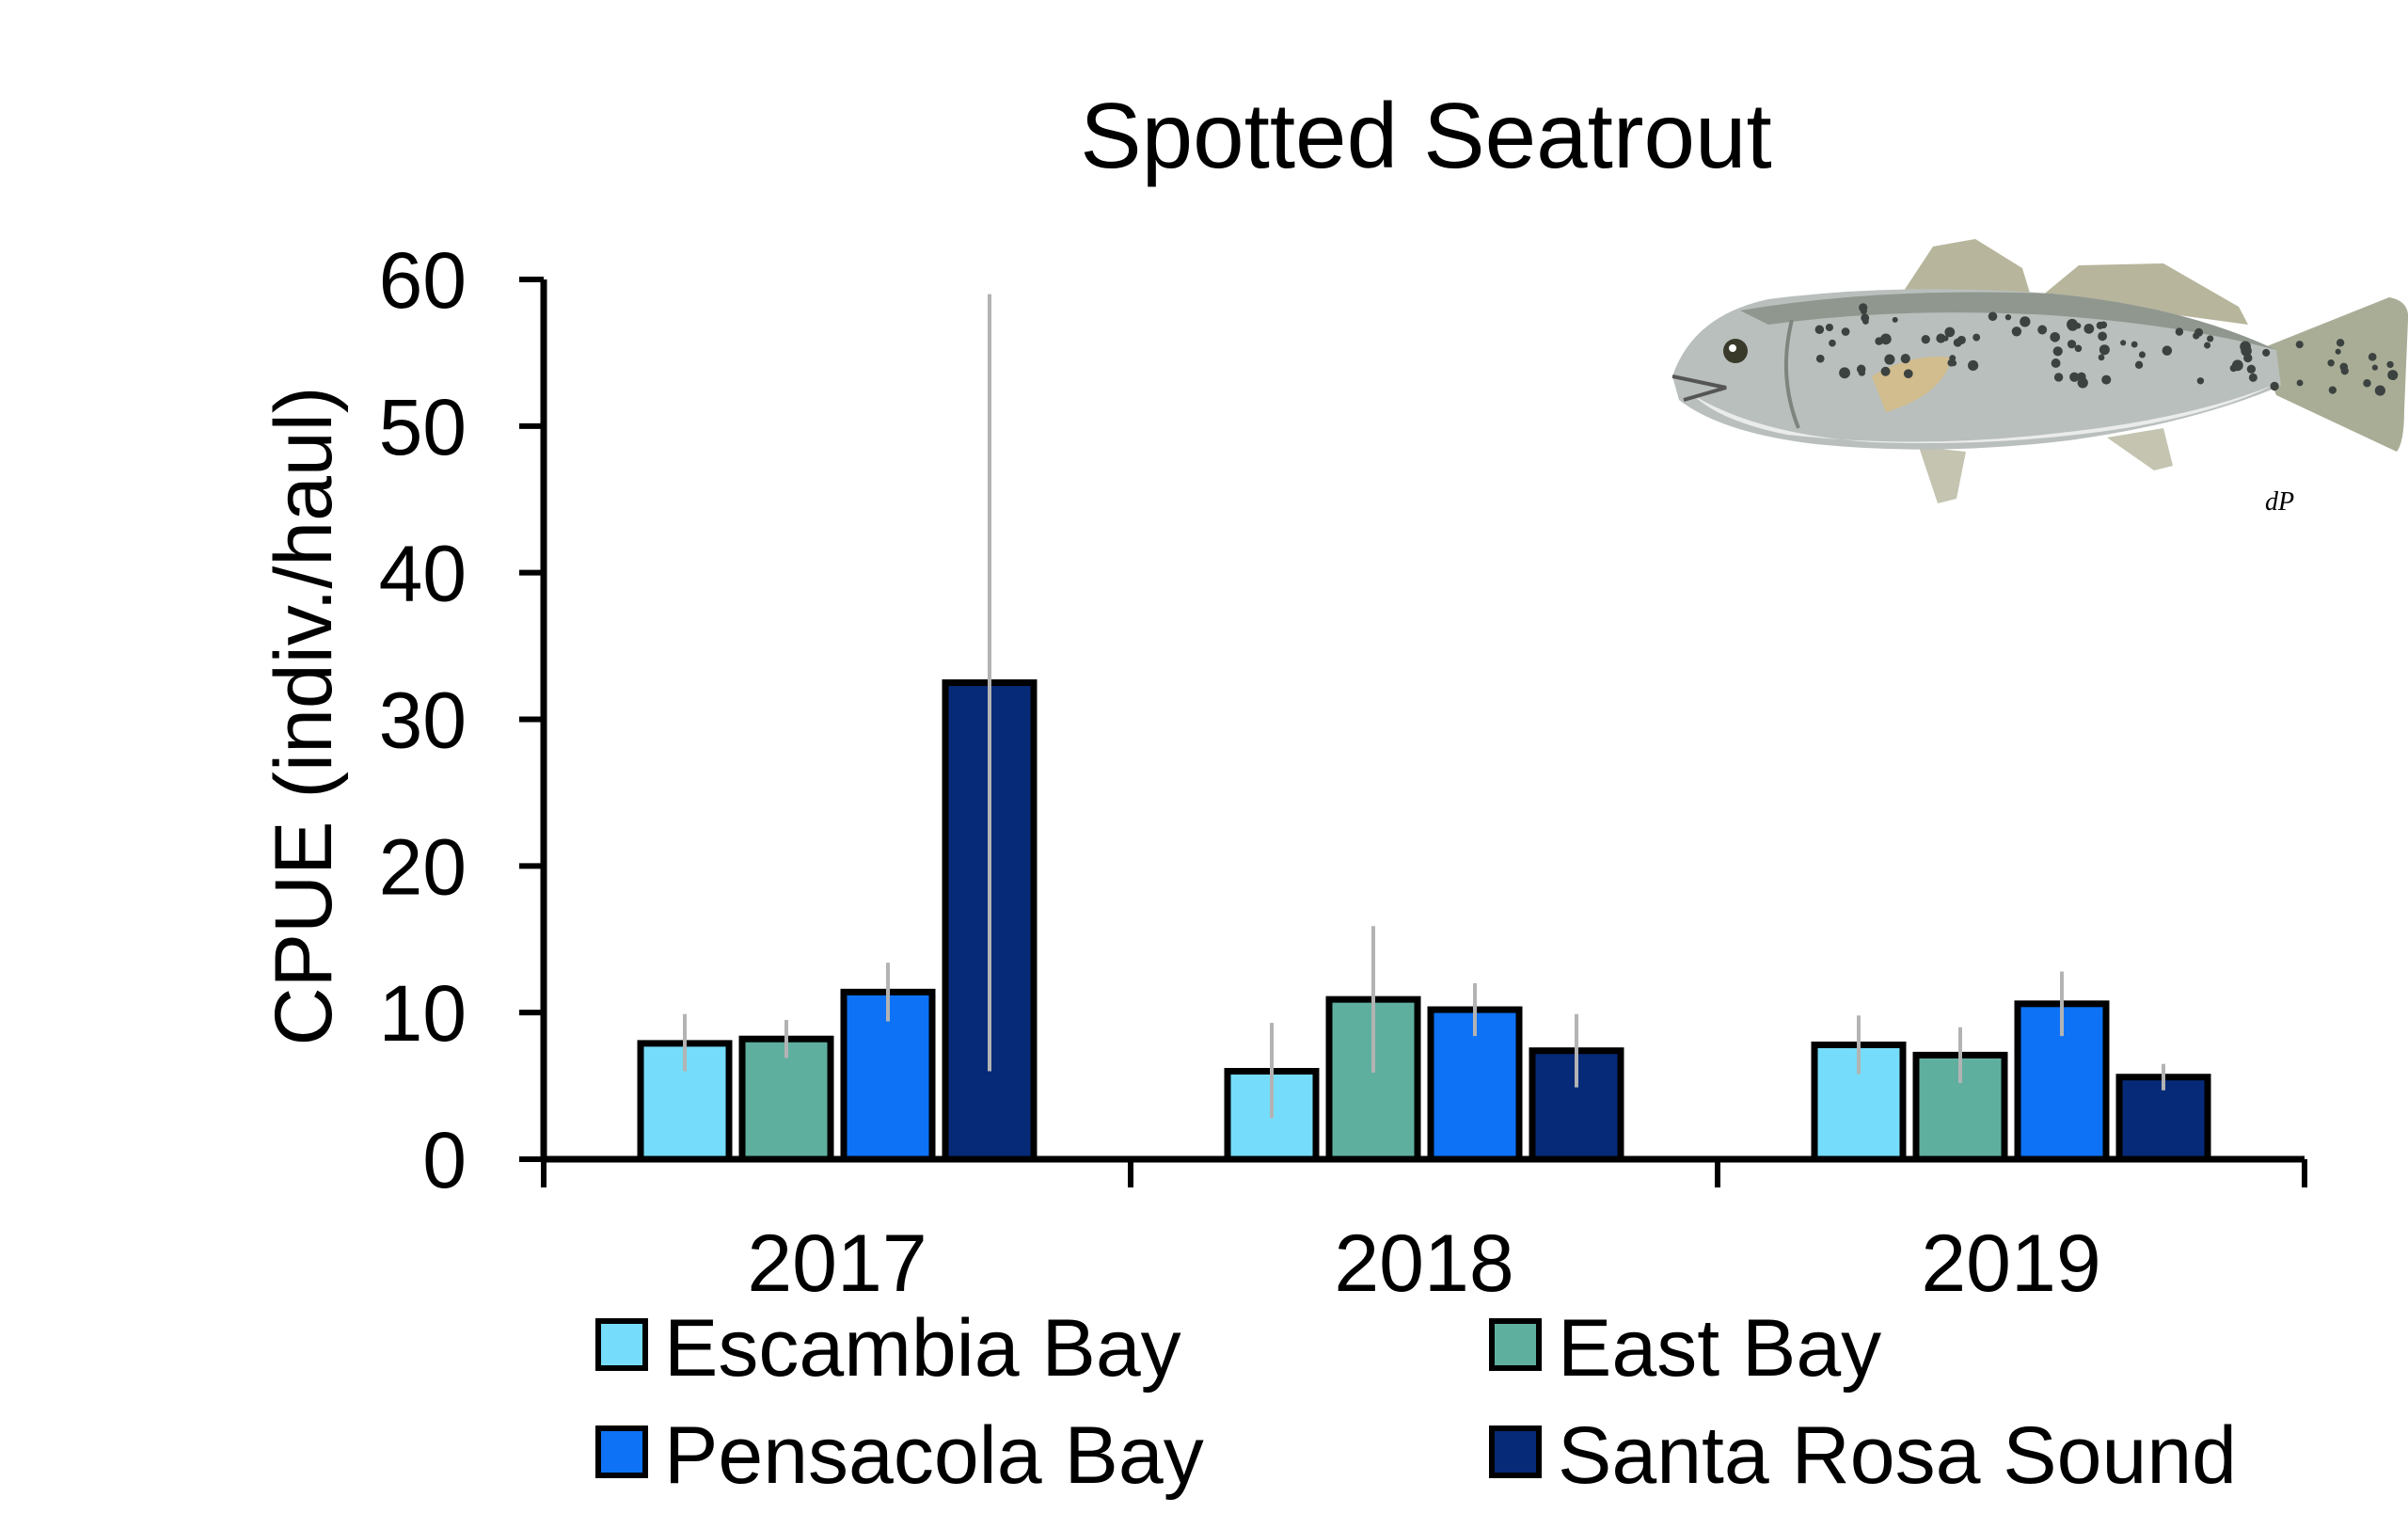 This screenshot has height=1529, width=2408. I want to click on y-tick-label: 60, so click(423, 281).